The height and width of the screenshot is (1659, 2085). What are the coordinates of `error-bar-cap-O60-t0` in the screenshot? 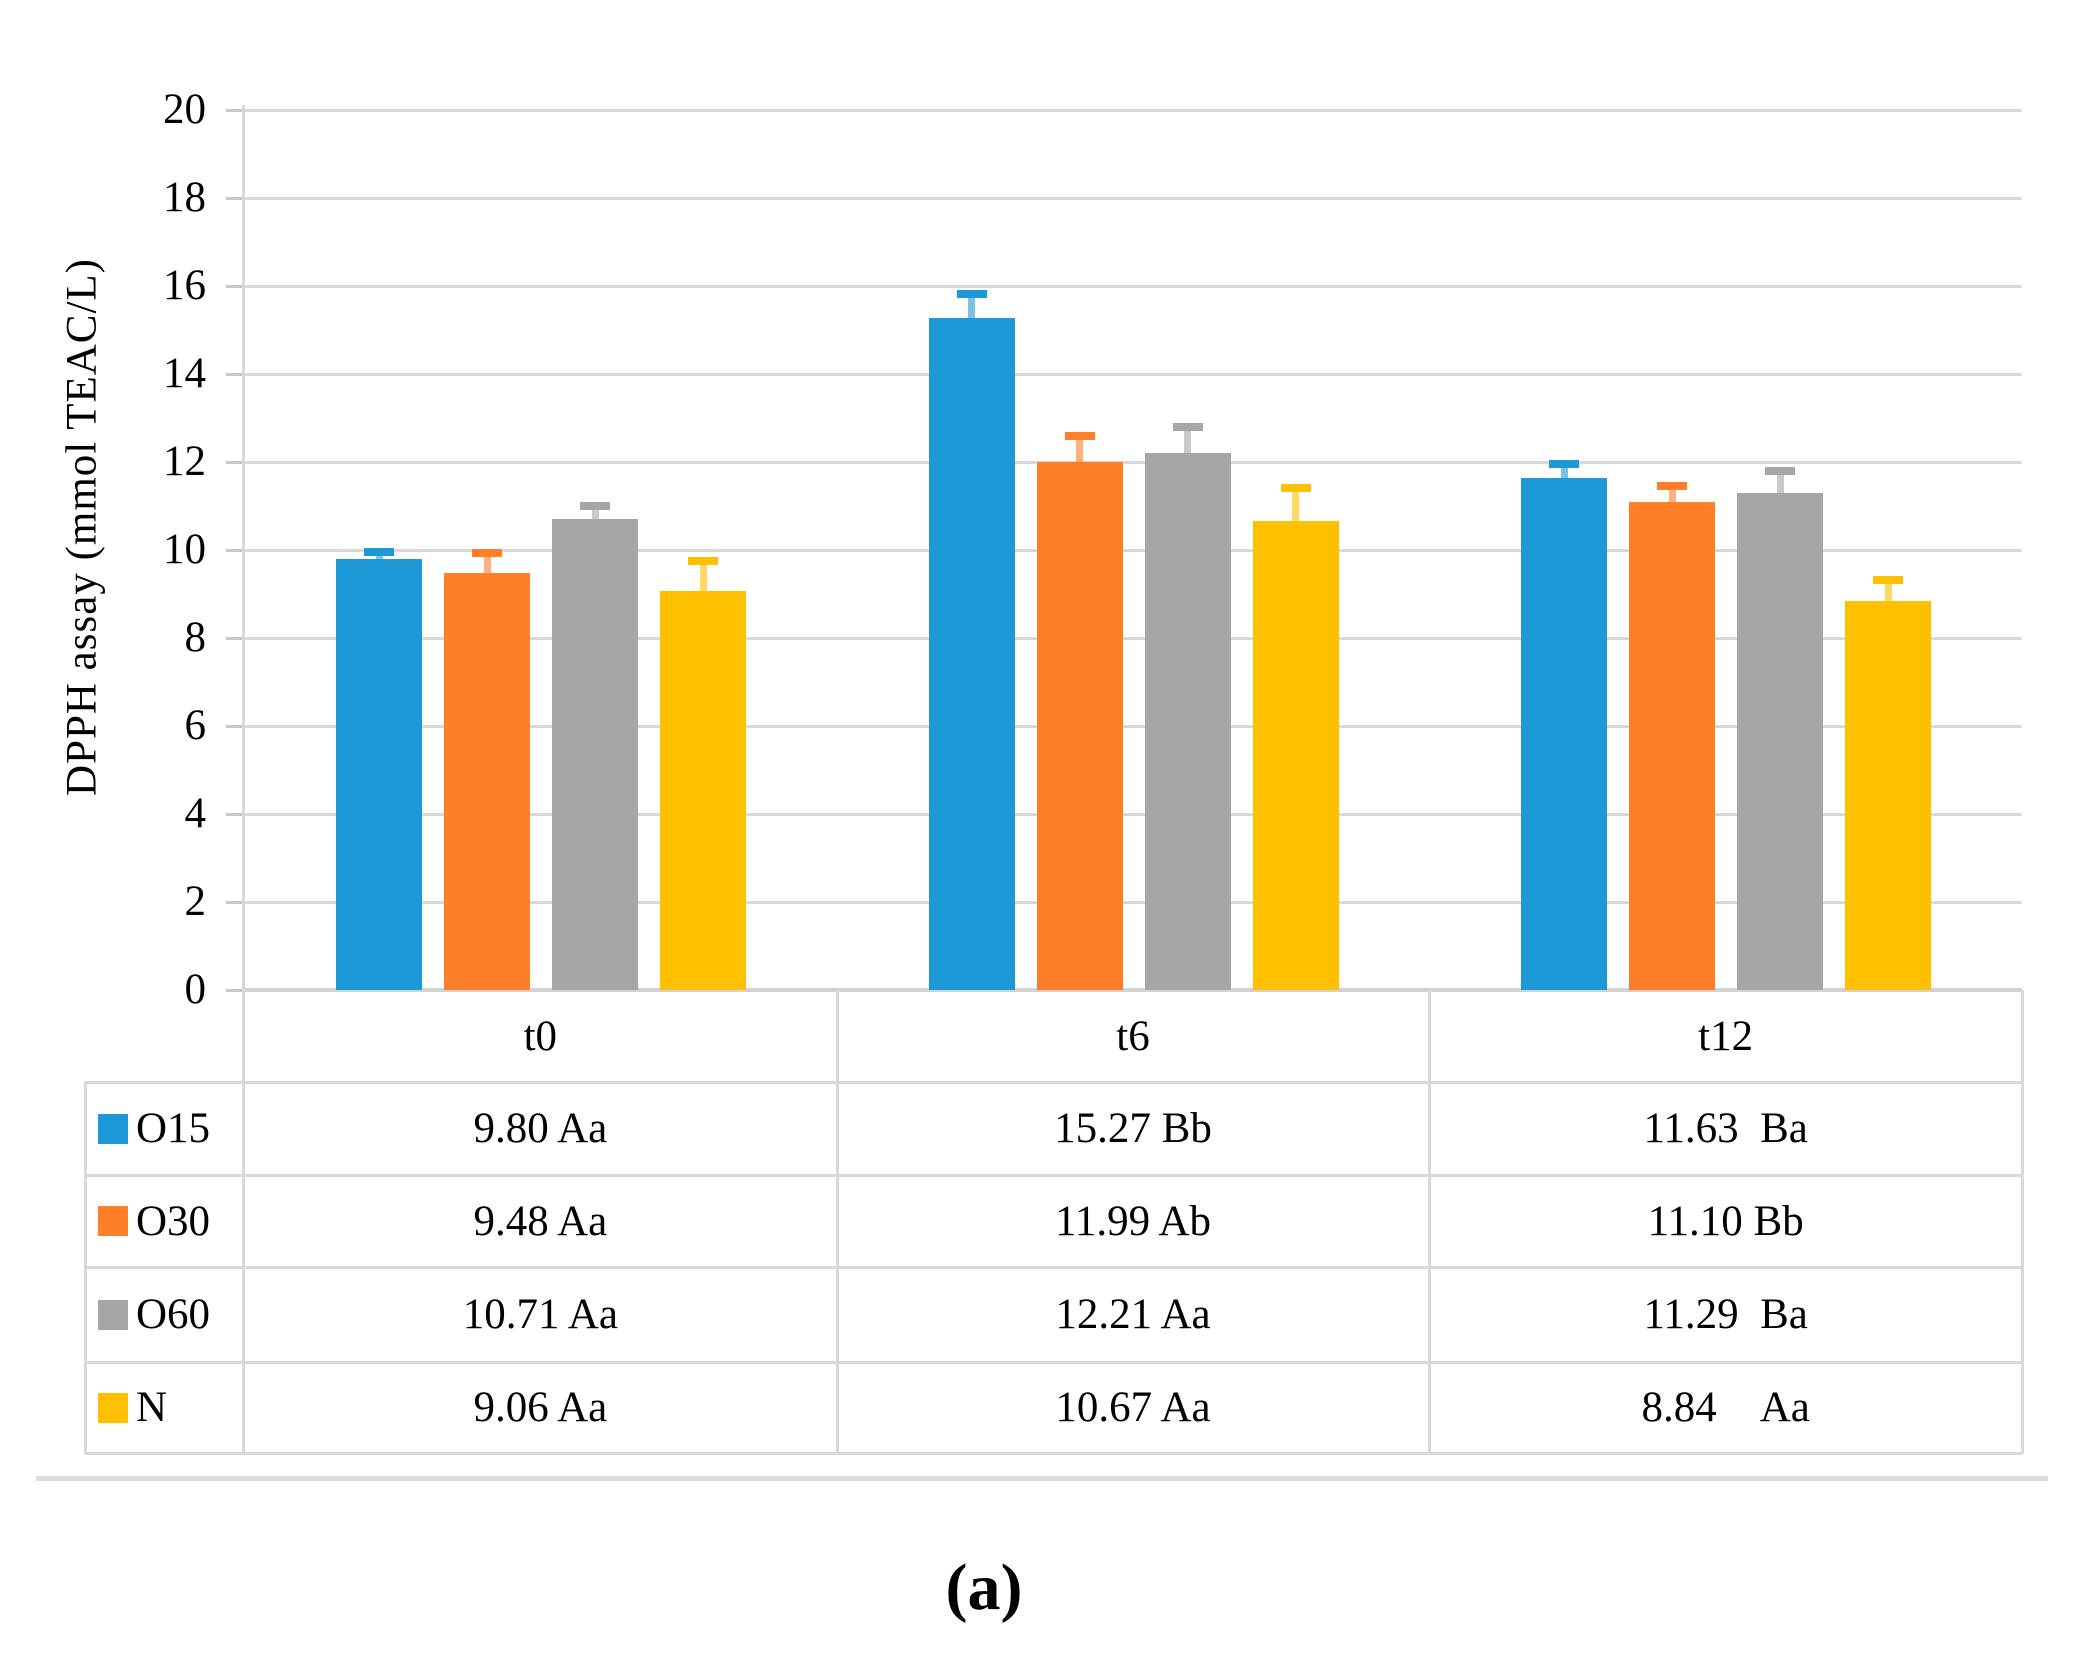 It's located at (595, 505).